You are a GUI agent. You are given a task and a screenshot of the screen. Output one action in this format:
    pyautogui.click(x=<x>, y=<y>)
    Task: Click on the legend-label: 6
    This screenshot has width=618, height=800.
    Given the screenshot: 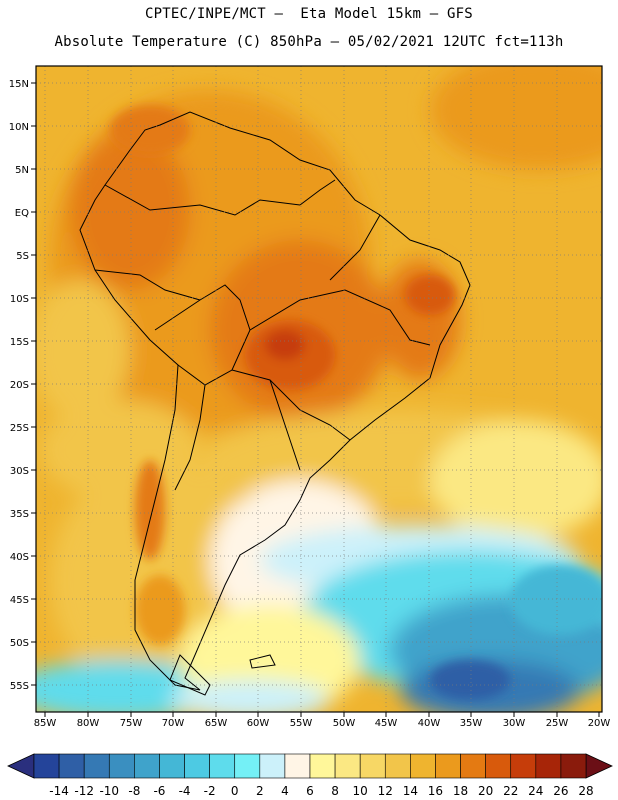 What is the action you would take?
    pyautogui.click(x=310, y=791)
    